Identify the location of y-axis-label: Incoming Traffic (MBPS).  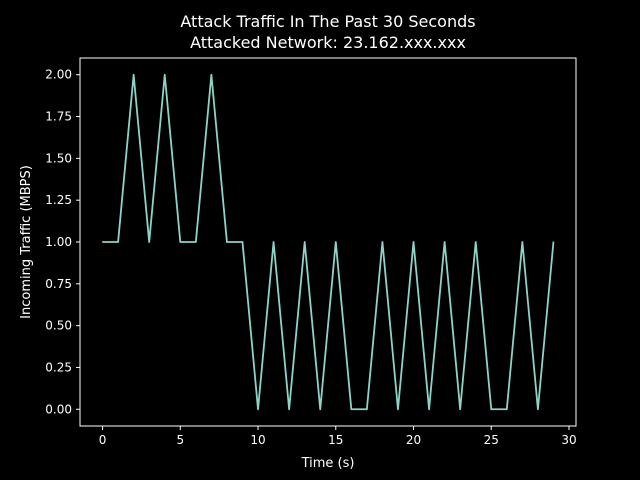
(26, 242).